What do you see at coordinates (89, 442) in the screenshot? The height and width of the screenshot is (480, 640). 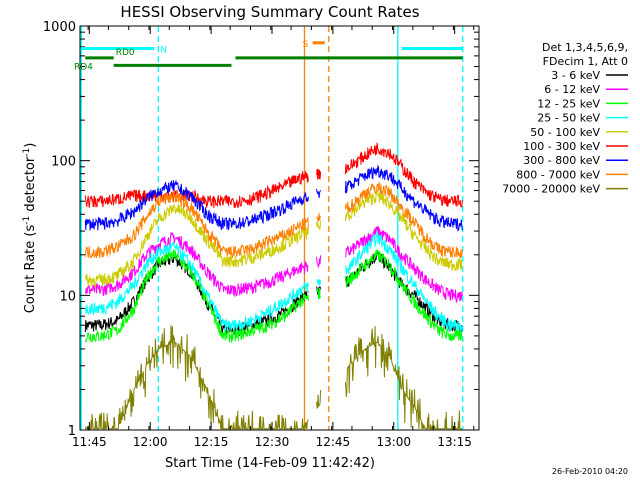 I see `x-tick-label-0: 11:45` at bounding box center [89, 442].